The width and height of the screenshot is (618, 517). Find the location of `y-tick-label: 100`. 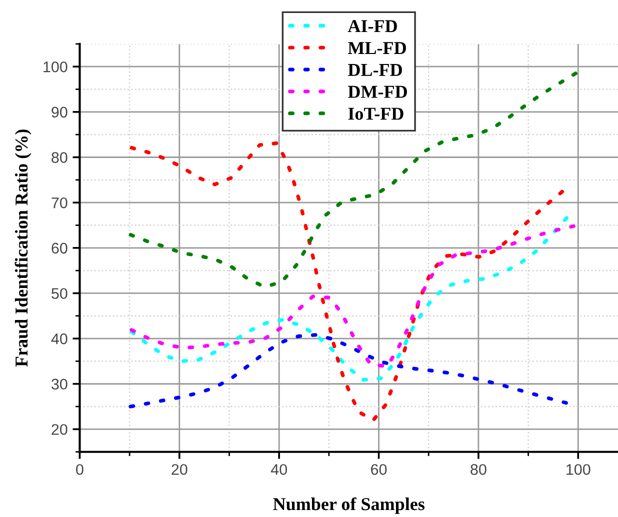

y-tick-label: 100 is located at coordinates (56, 66).